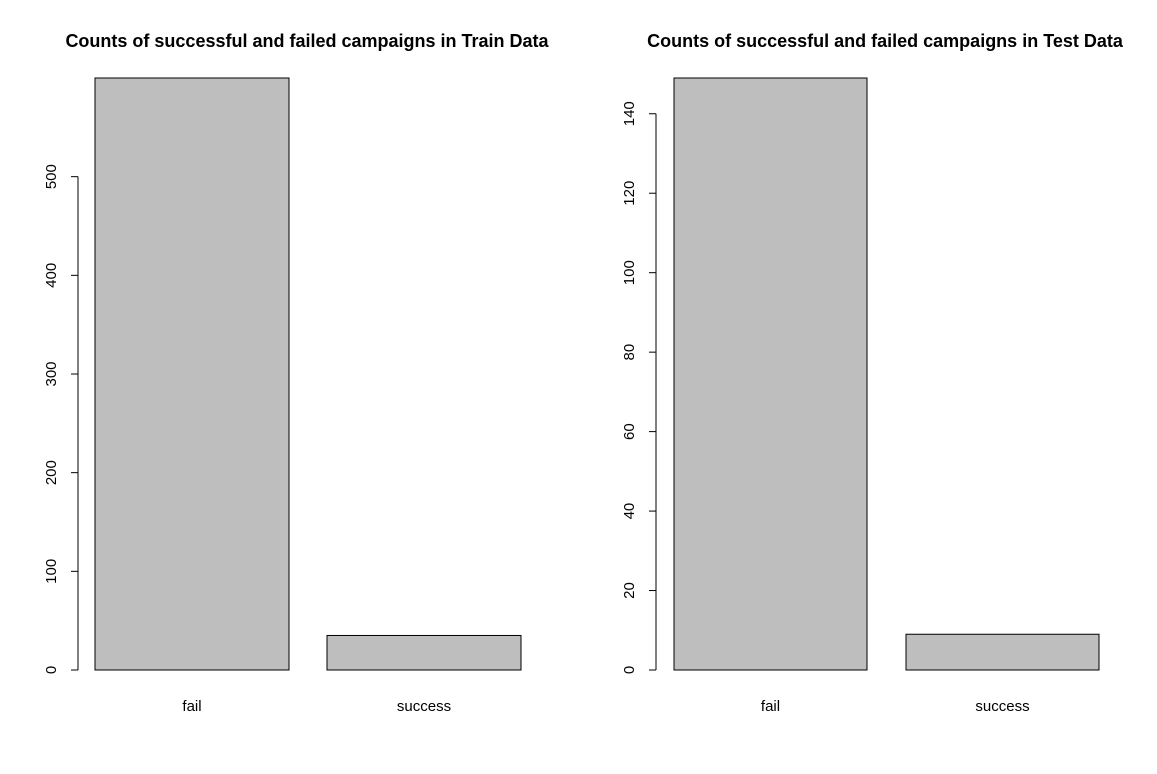  Describe the element at coordinates (629, 193) in the screenshot. I see `test-y-tick-label: 120` at that location.